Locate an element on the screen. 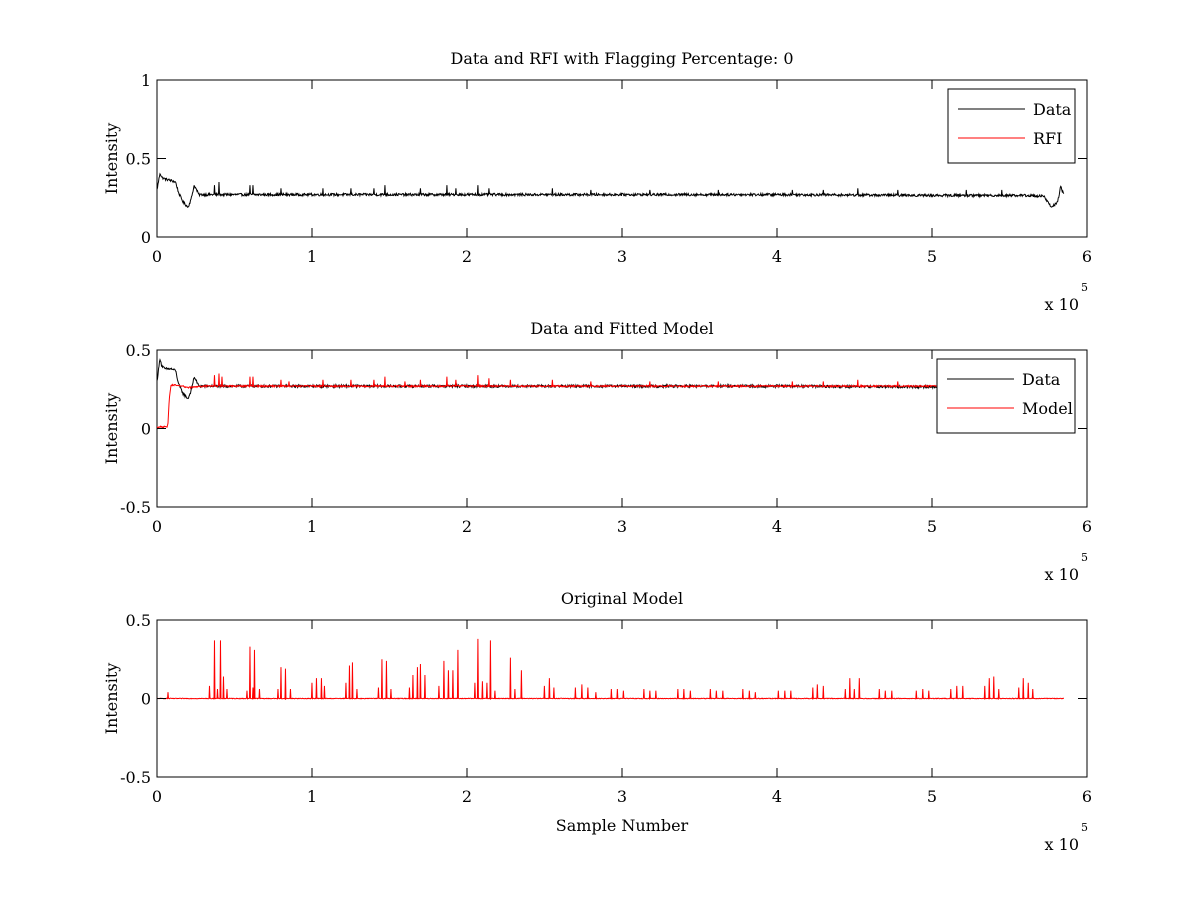 The image size is (1200, 900). legend: Data RFI is located at coordinates (1011, 126).